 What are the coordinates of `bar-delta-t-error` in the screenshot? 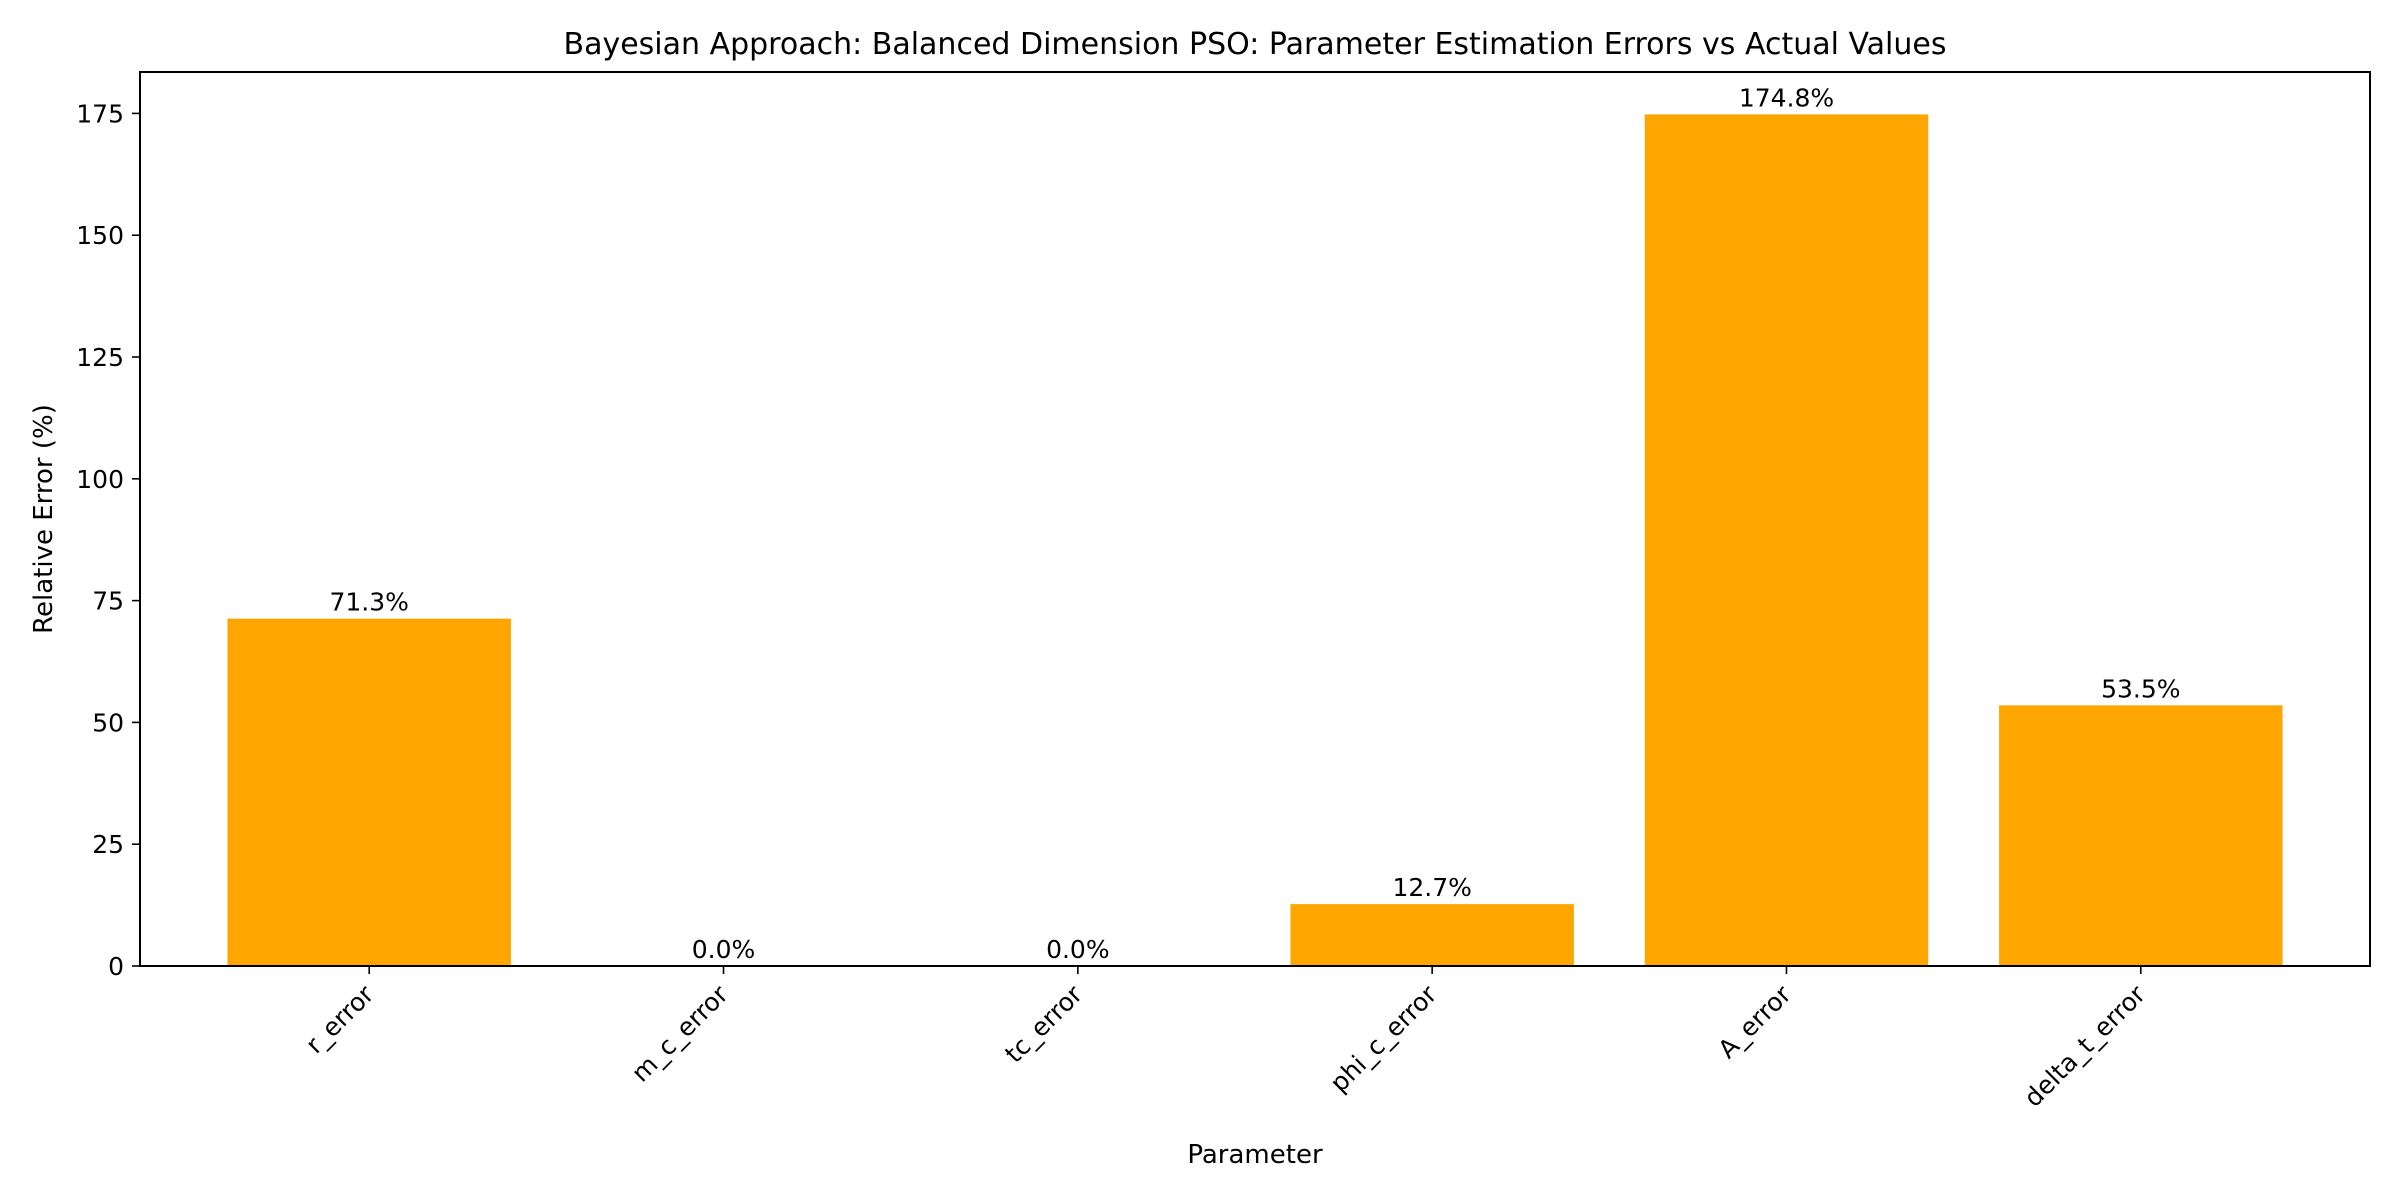 It's located at (2141, 835).